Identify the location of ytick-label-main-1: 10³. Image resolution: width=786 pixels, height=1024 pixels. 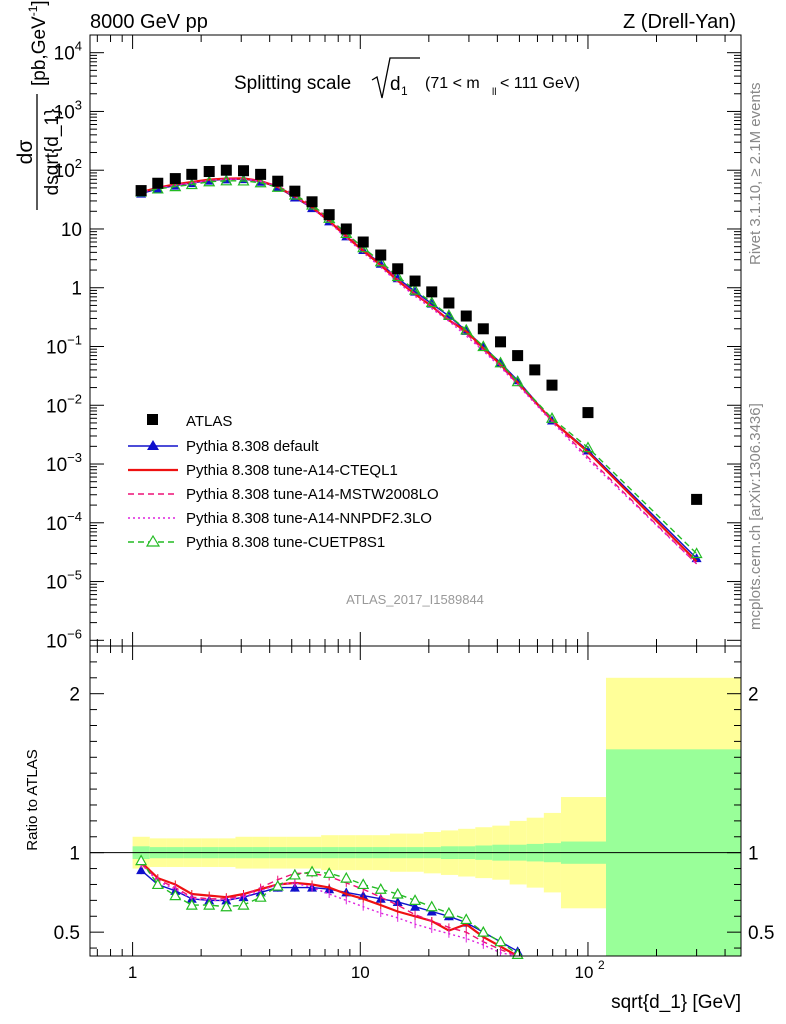
(68, 110).